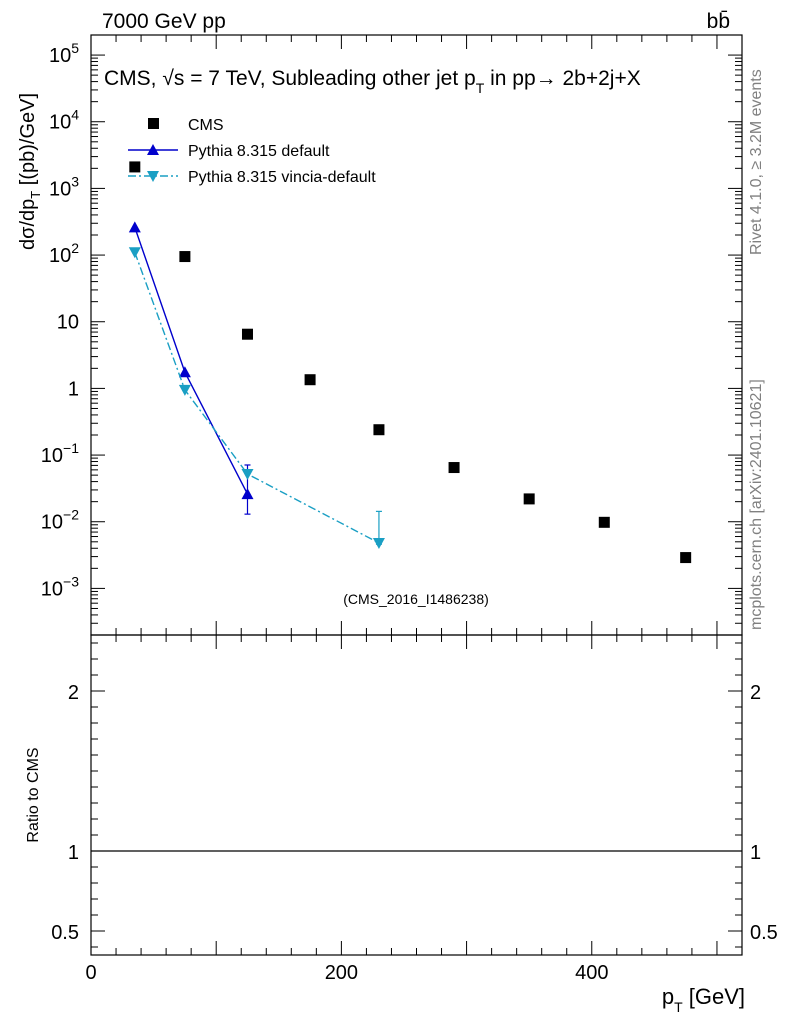 This screenshot has height=1024, width=786. What do you see at coordinates (703, 999) in the screenshot?
I see `x-axis-label: pT [GeV]` at bounding box center [703, 999].